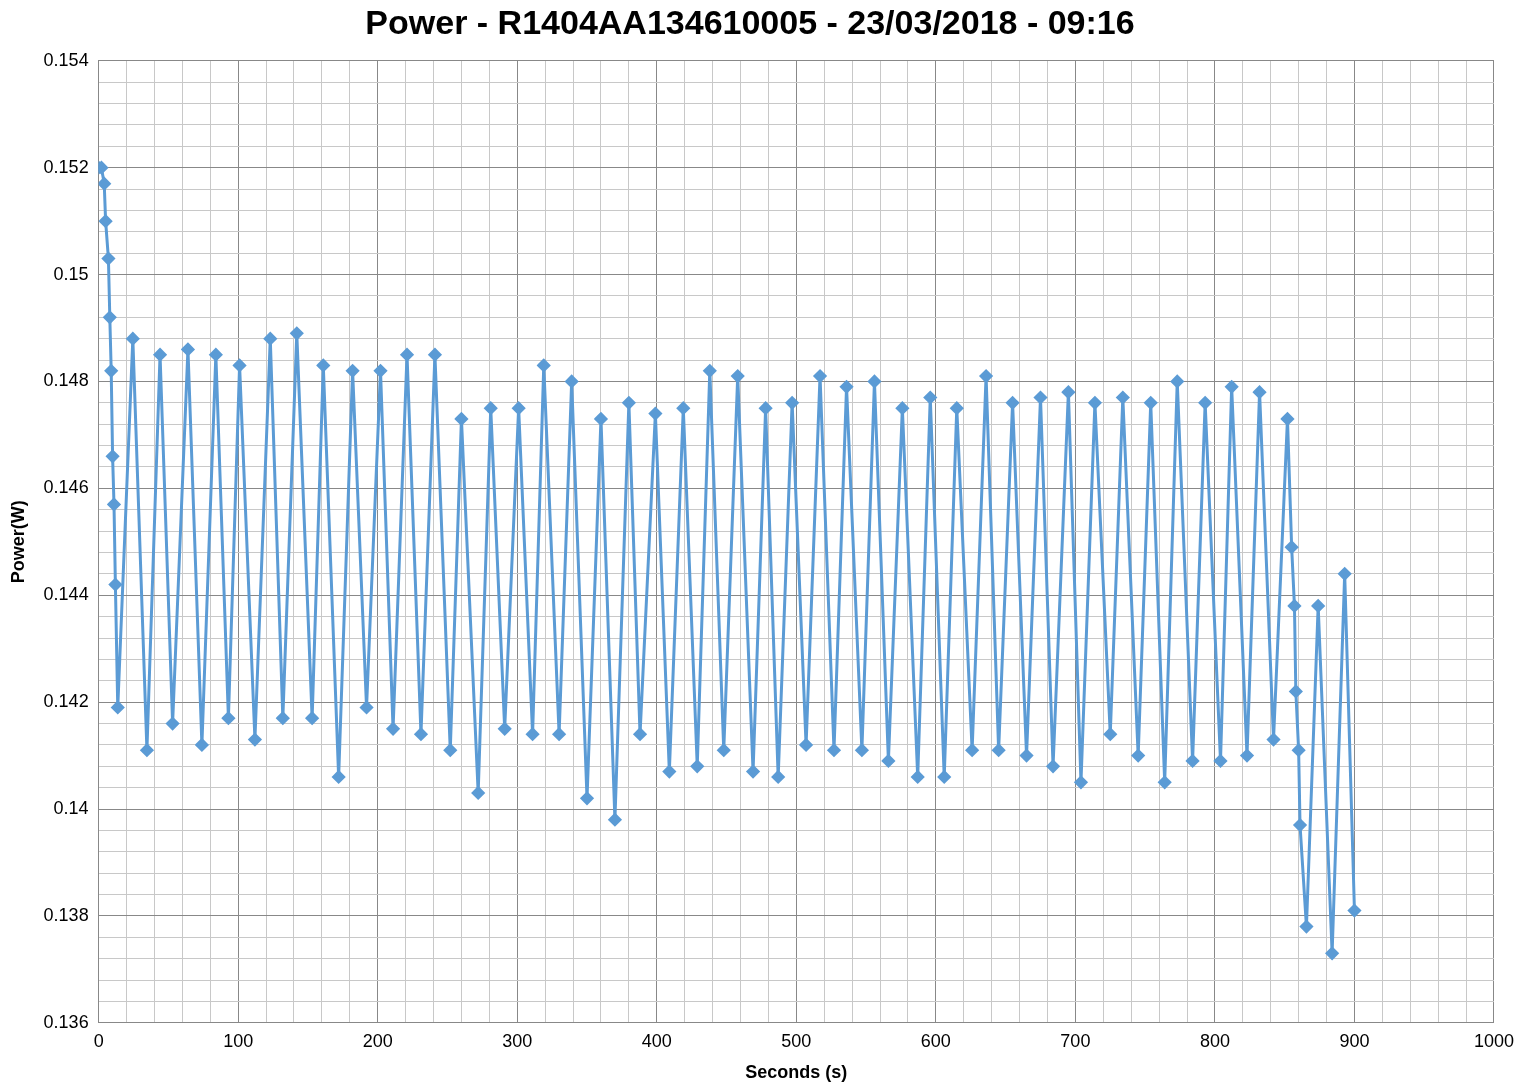 Image resolution: width=1522 pixels, height=1092 pixels. I want to click on x-axis-title: Seconds (s), so click(796, 1072).